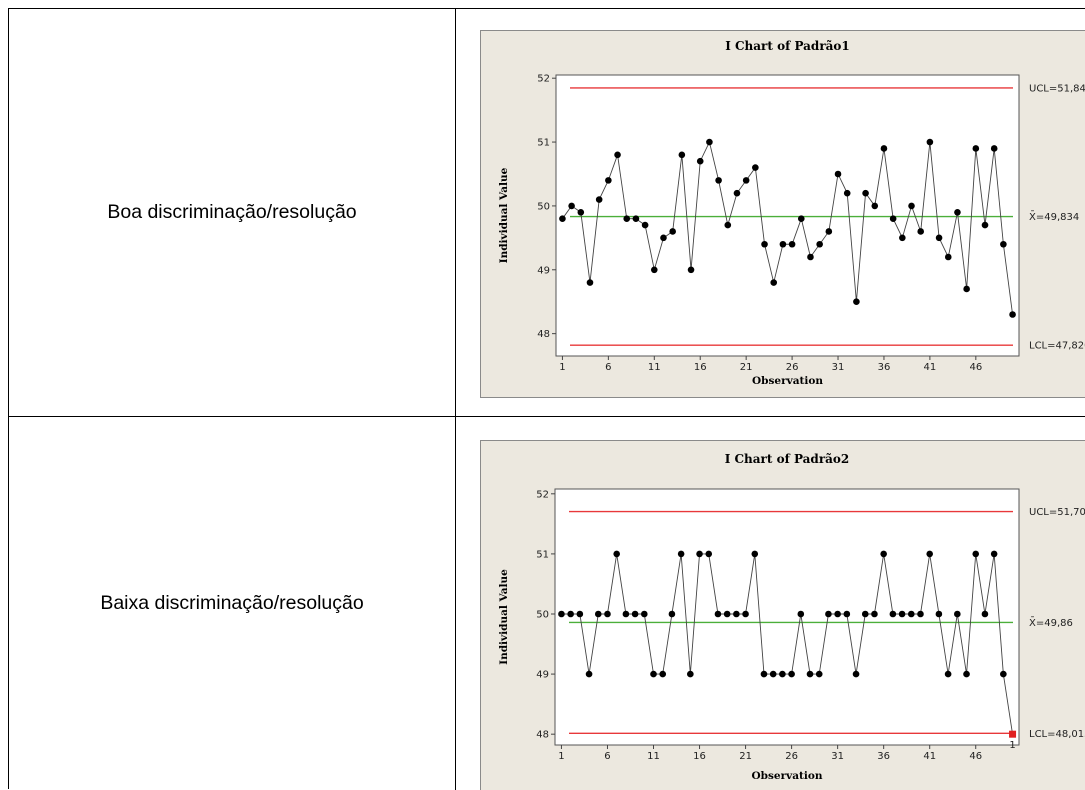  Describe the element at coordinates (1013, 734) in the screenshot. I see `out-of-control-point` at that location.